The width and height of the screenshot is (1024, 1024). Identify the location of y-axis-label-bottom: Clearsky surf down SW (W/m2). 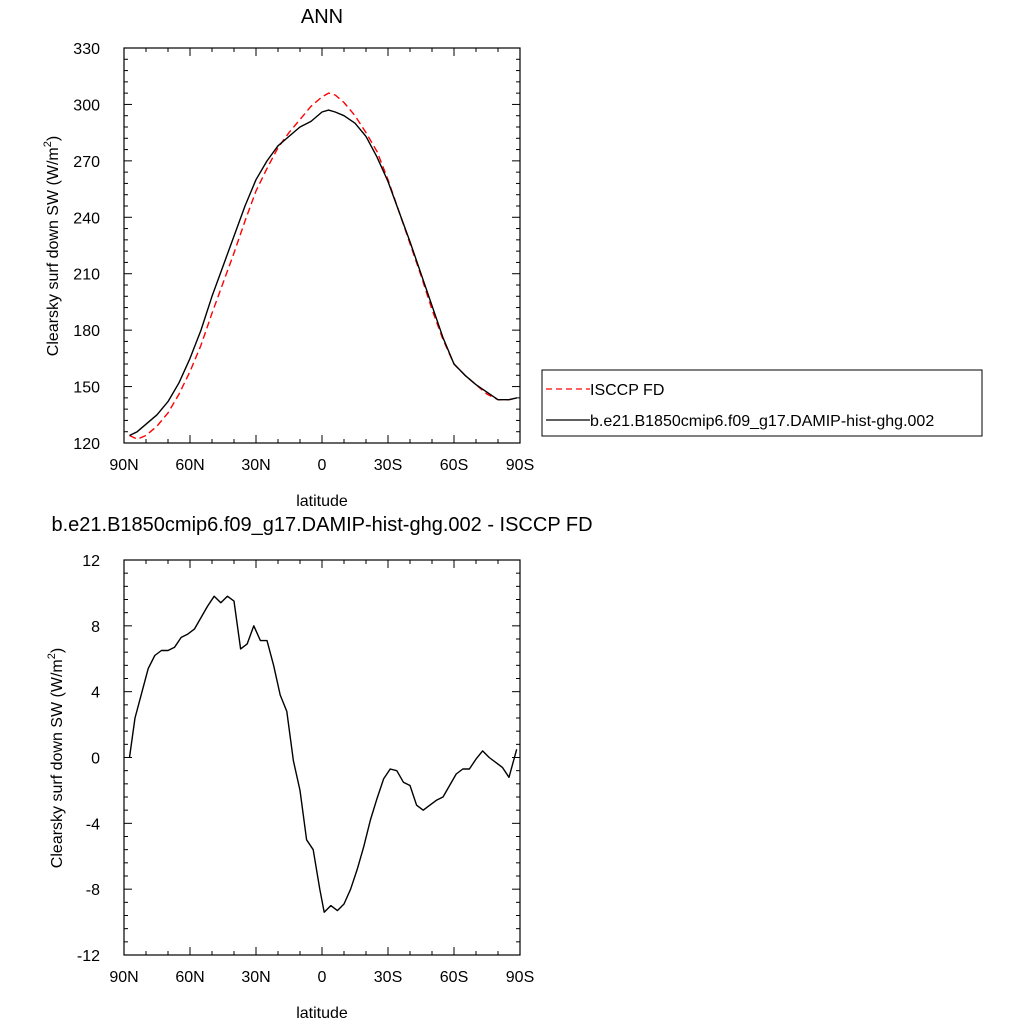
(56, 758).